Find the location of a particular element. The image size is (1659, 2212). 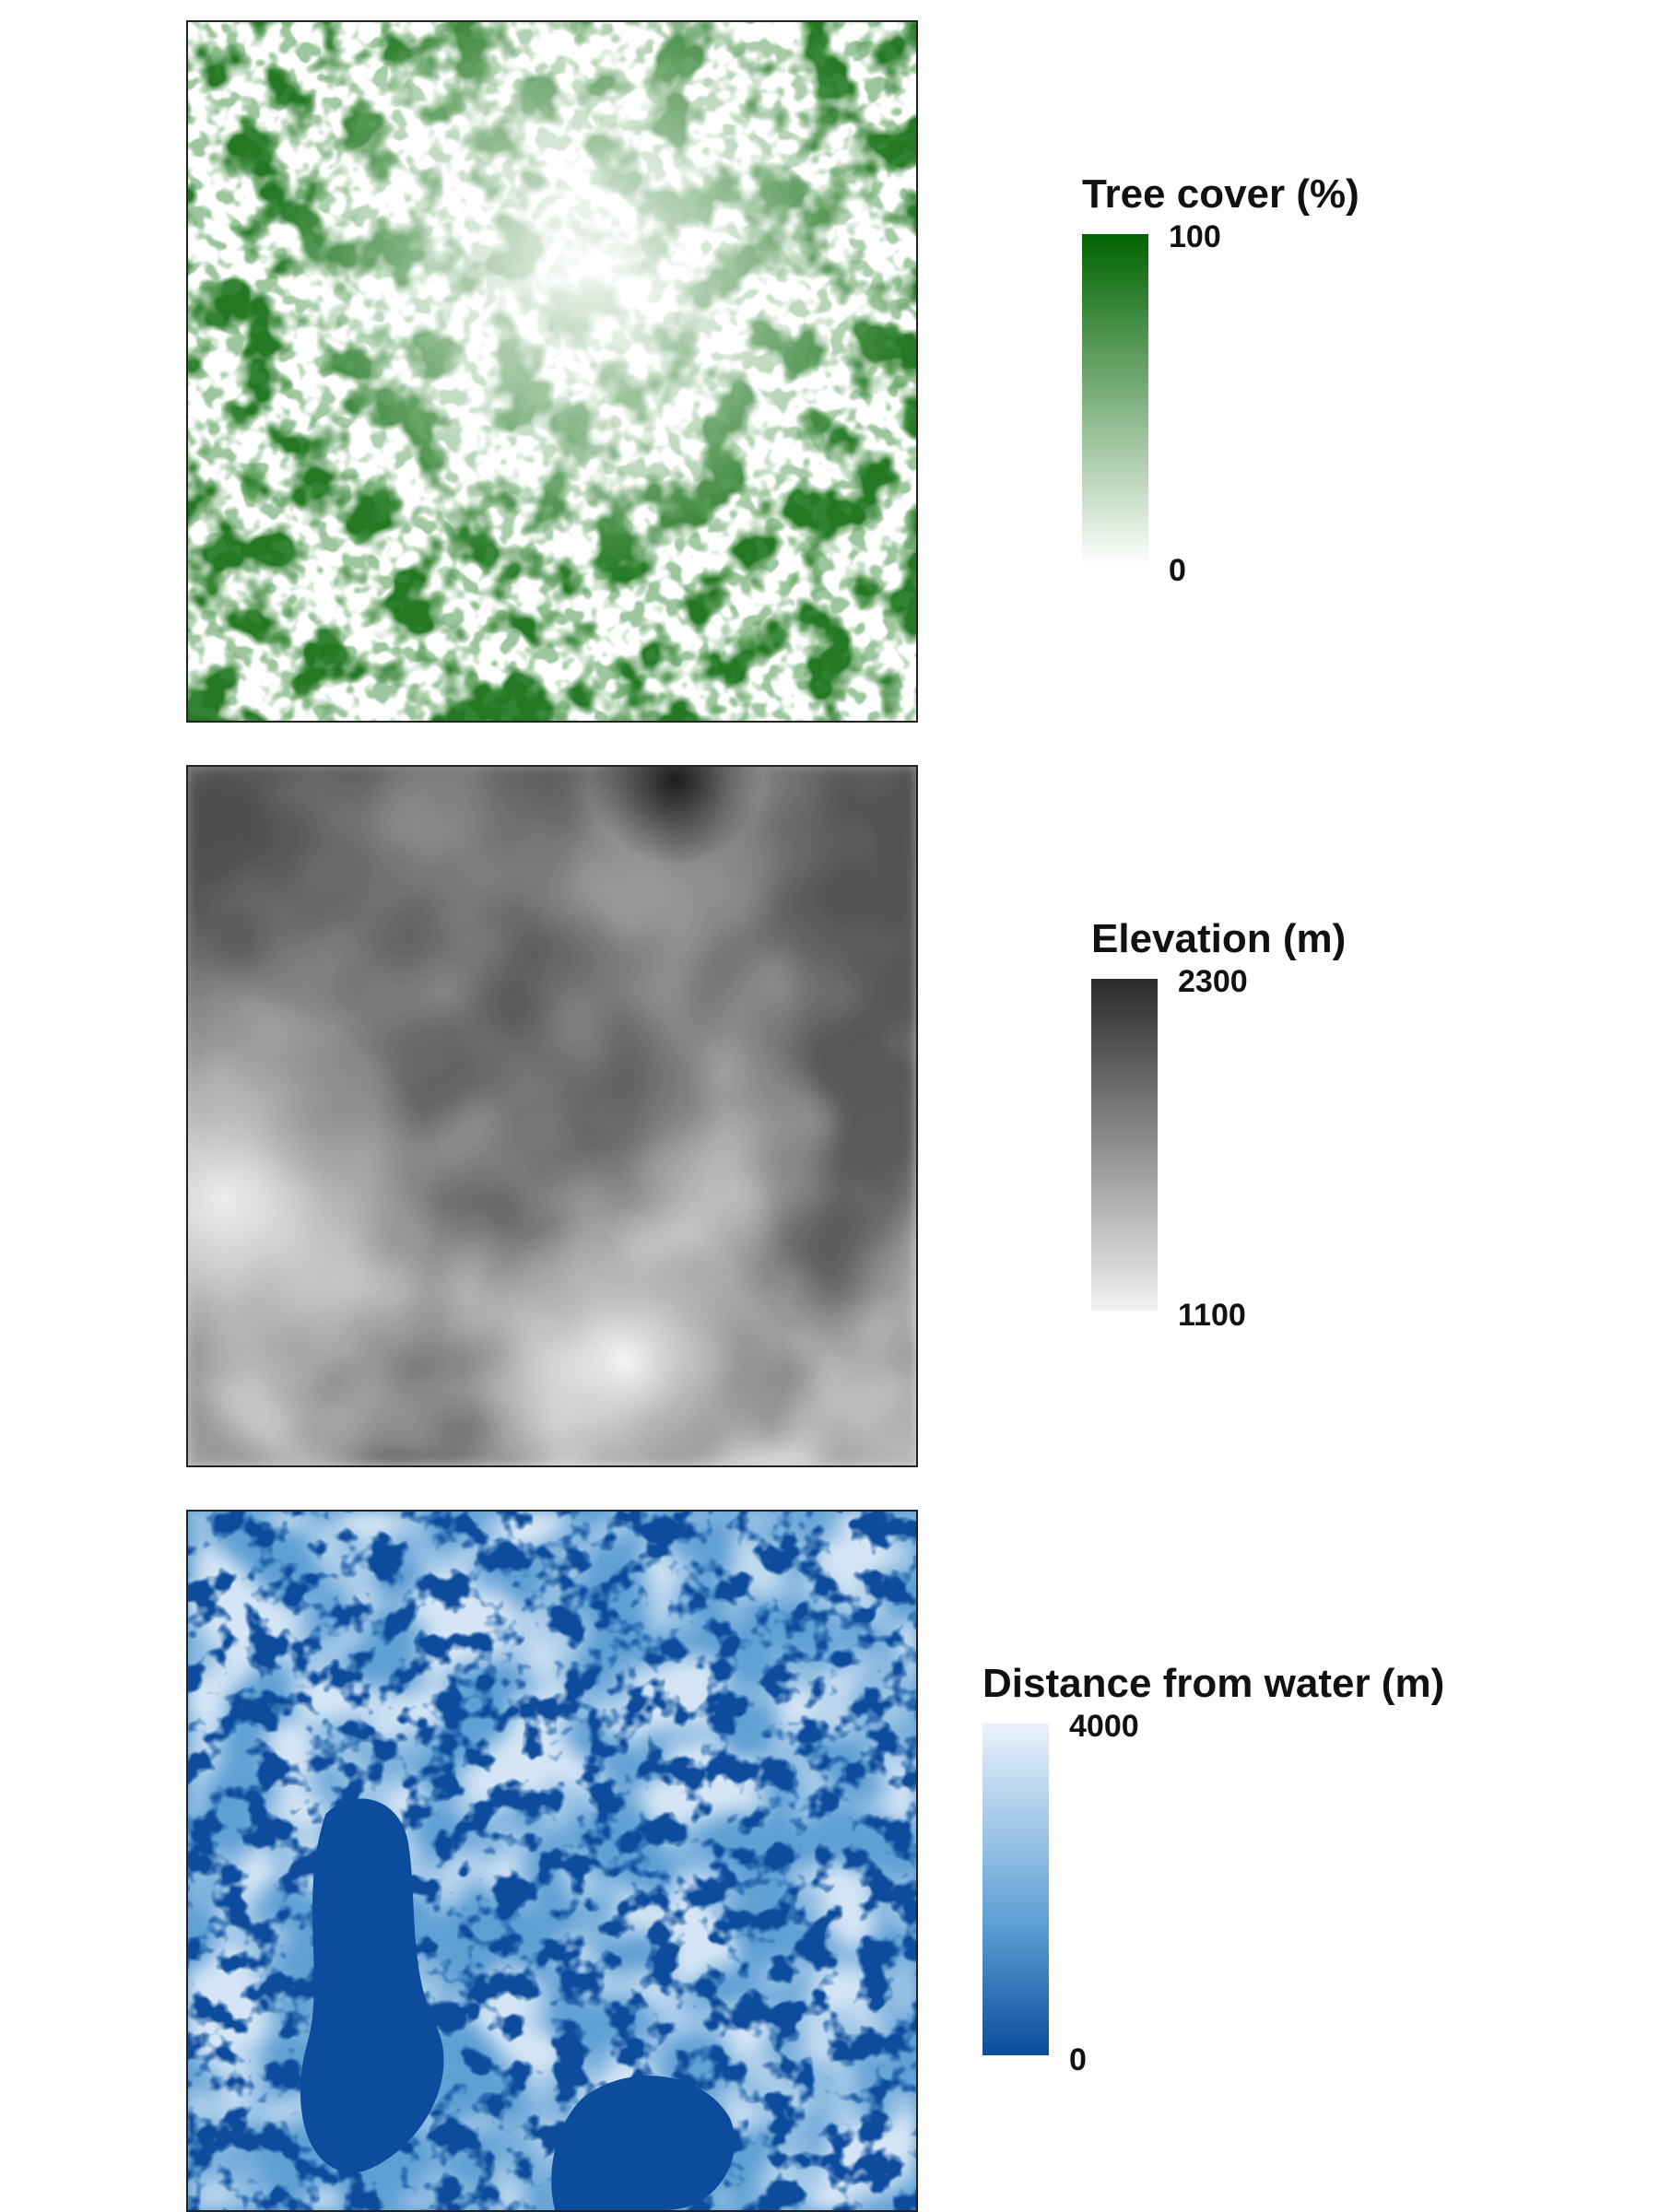

tree-cover-raster is located at coordinates (552, 371).